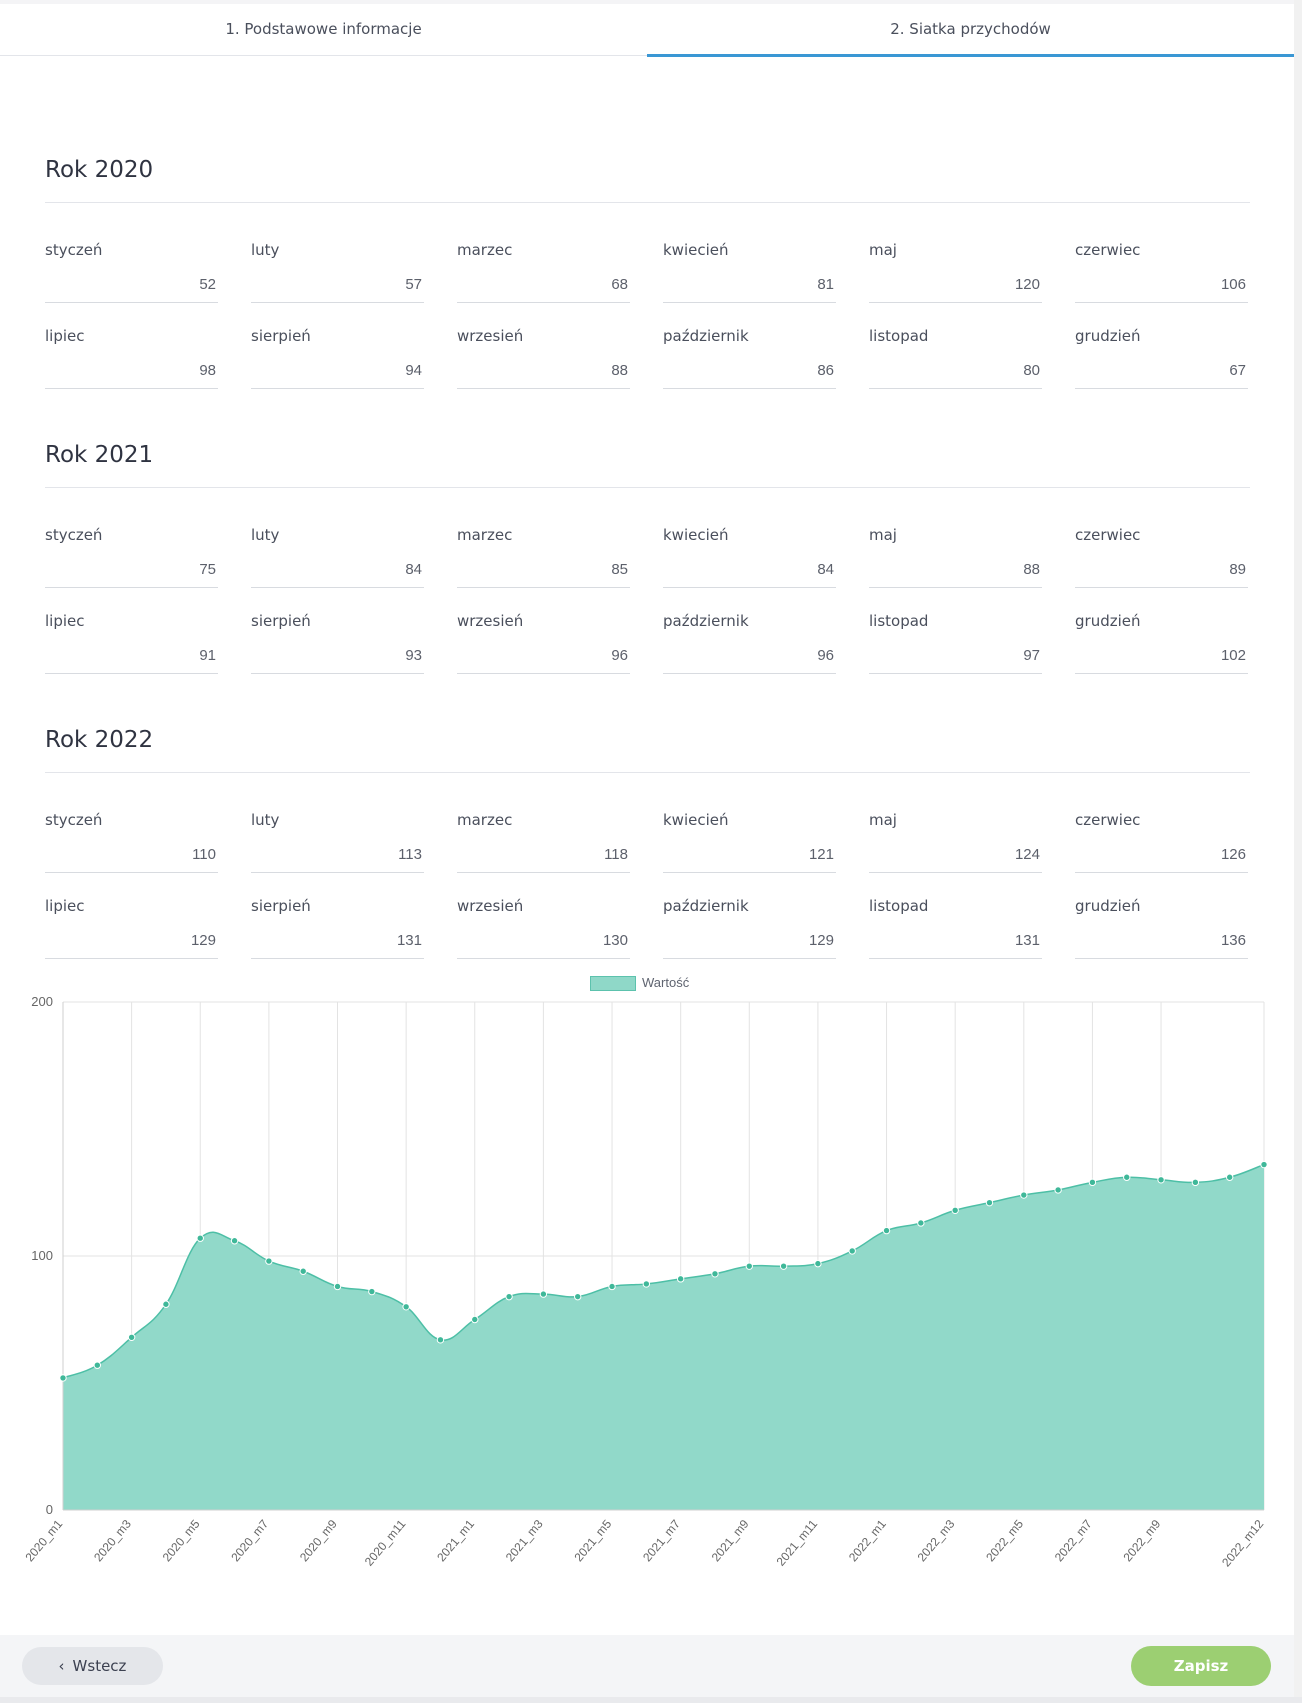 Image resolution: width=1302 pixels, height=1703 pixels. I want to click on x-tick-label: 2021_m1, so click(455, 1541).